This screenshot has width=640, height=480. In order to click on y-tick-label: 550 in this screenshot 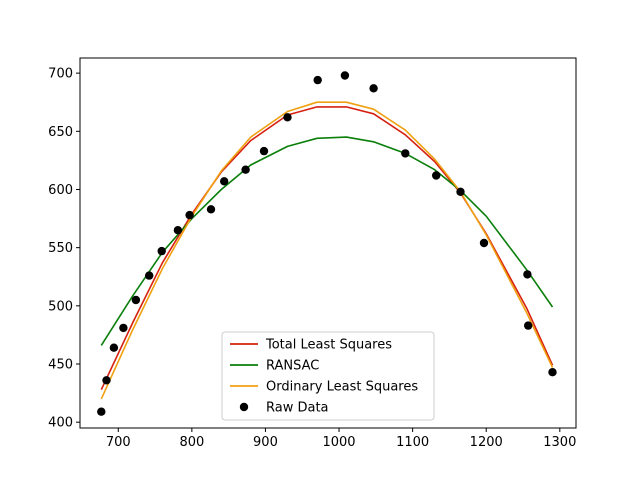, I will do `click(60, 248)`.